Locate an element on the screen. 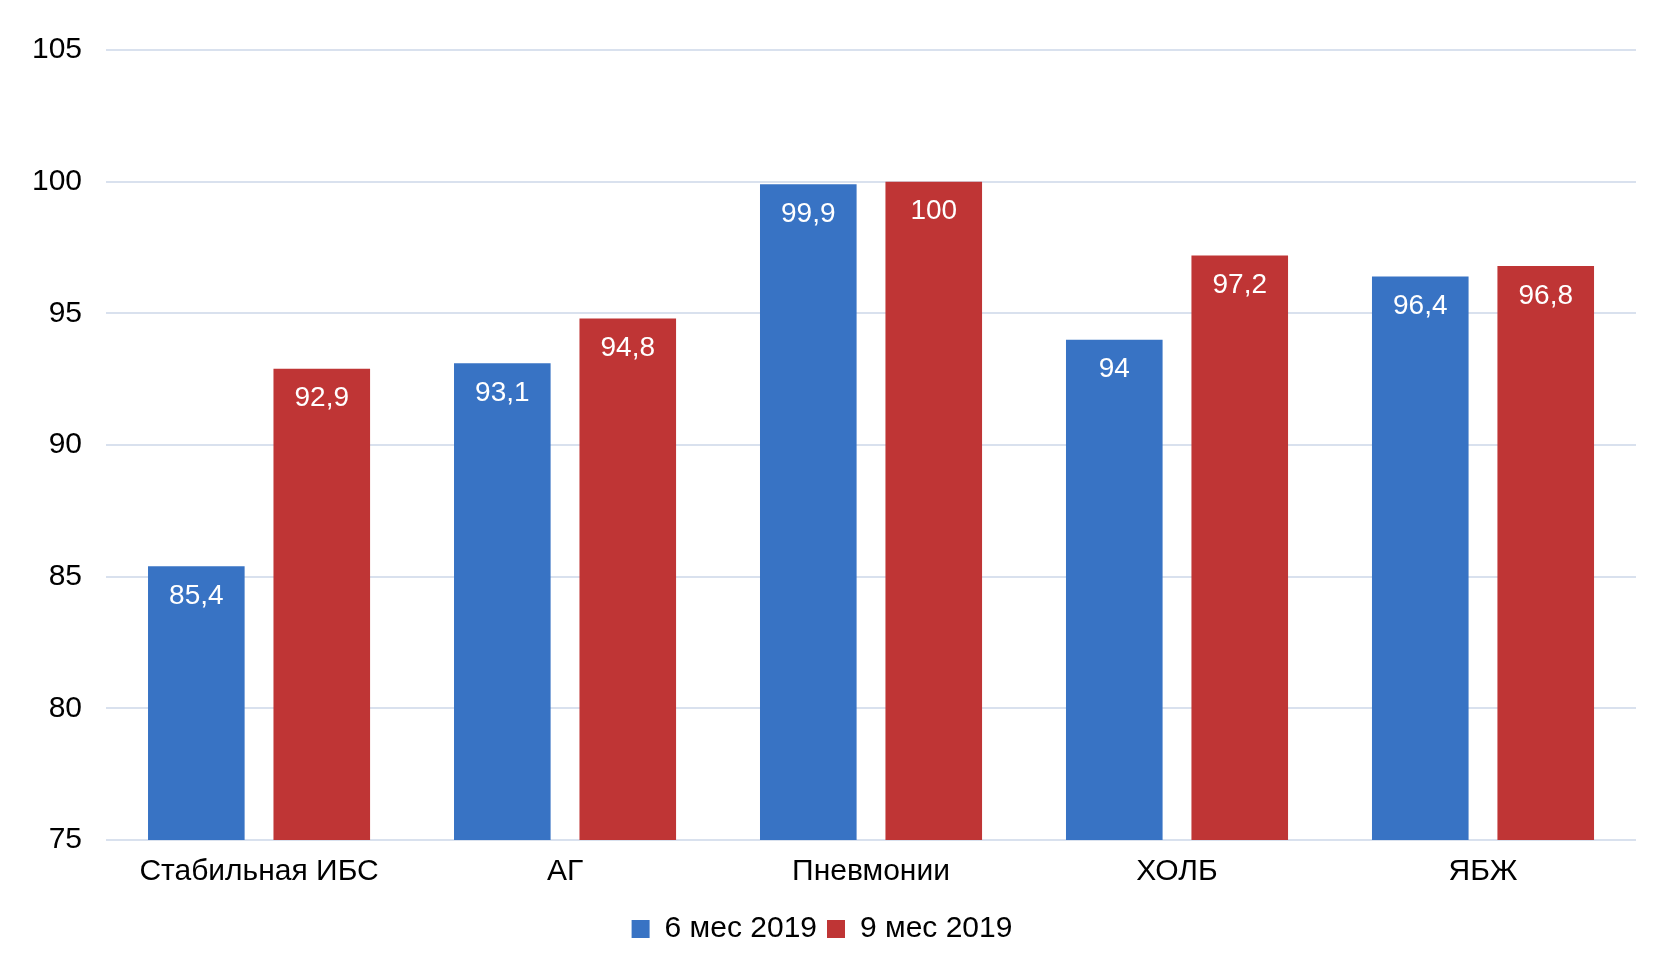 This screenshot has width=1654, height=962. y-tick-label: 95 is located at coordinates (65, 311).